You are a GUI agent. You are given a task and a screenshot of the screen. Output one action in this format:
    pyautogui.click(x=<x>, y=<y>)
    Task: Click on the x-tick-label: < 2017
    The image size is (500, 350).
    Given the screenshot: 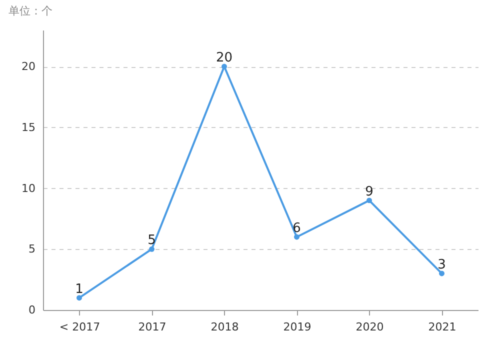 What is the action you would take?
    pyautogui.click(x=79, y=327)
    